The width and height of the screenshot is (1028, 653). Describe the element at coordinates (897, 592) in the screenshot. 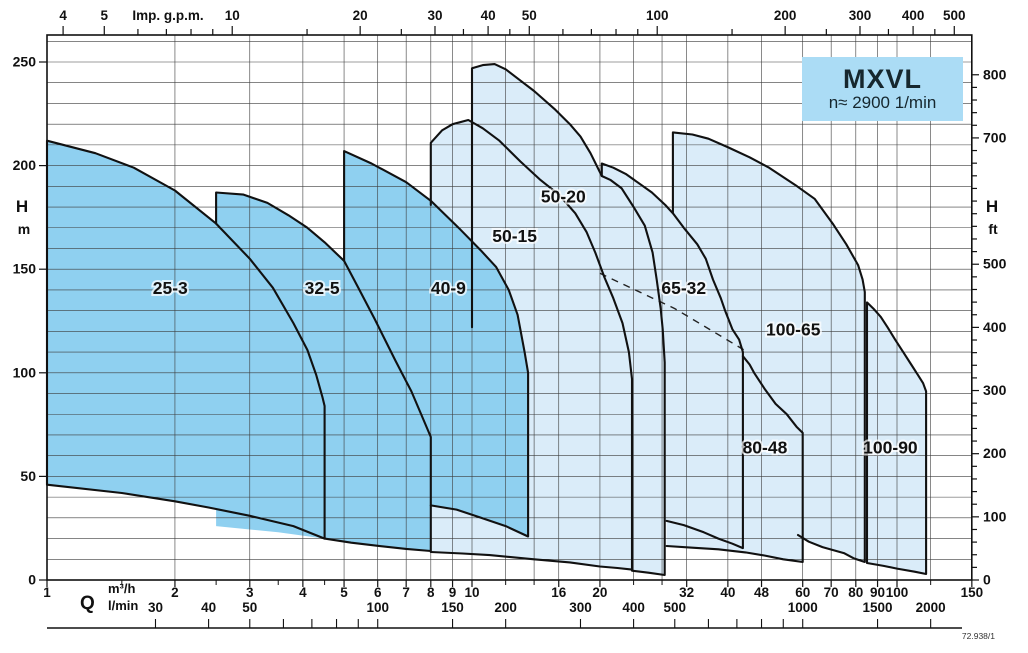

I see `bottom-tick-label: 100` at that location.